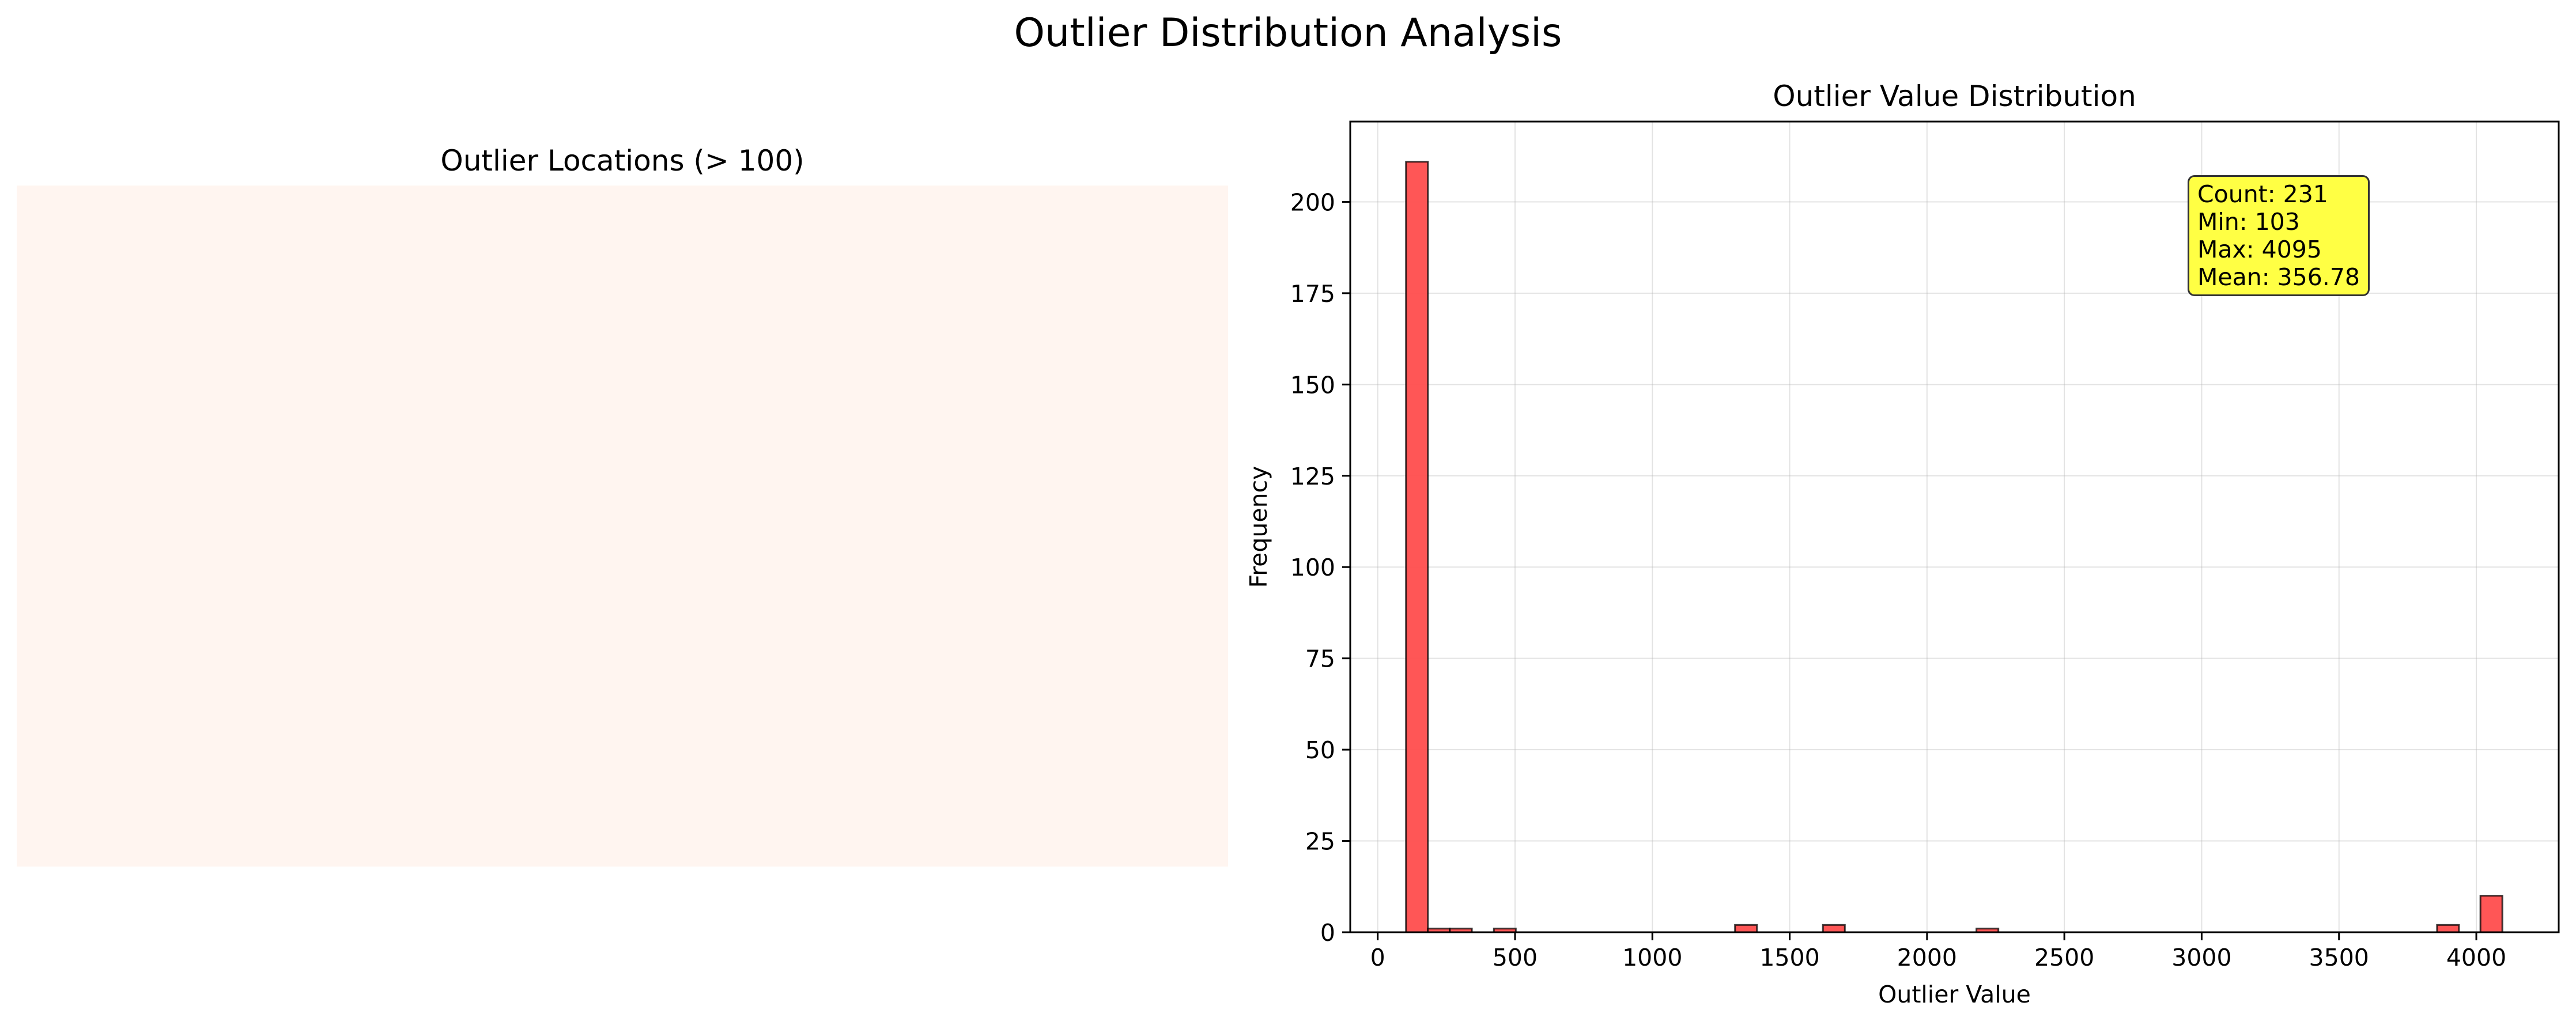 This screenshot has width=2576, height=1025. I want to click on x-tick-label: 500, so click(1515, 957).